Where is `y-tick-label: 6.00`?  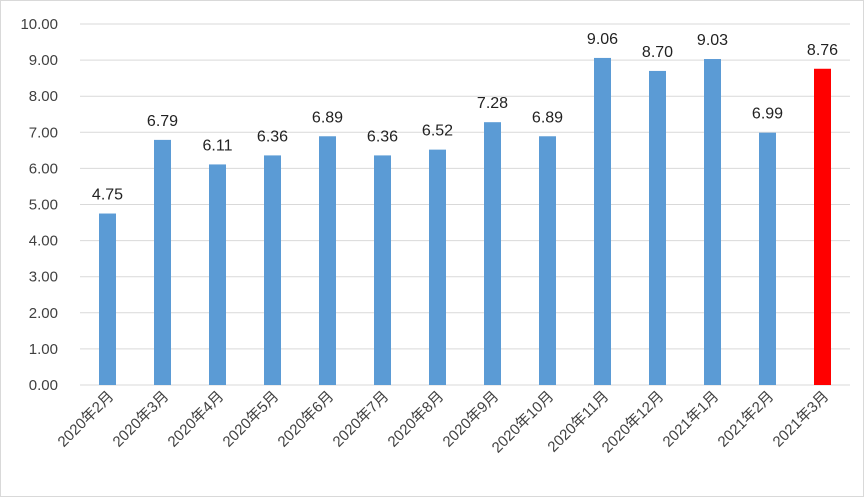 y-tick-label: 6.00 is located at coordinates (43, 168).